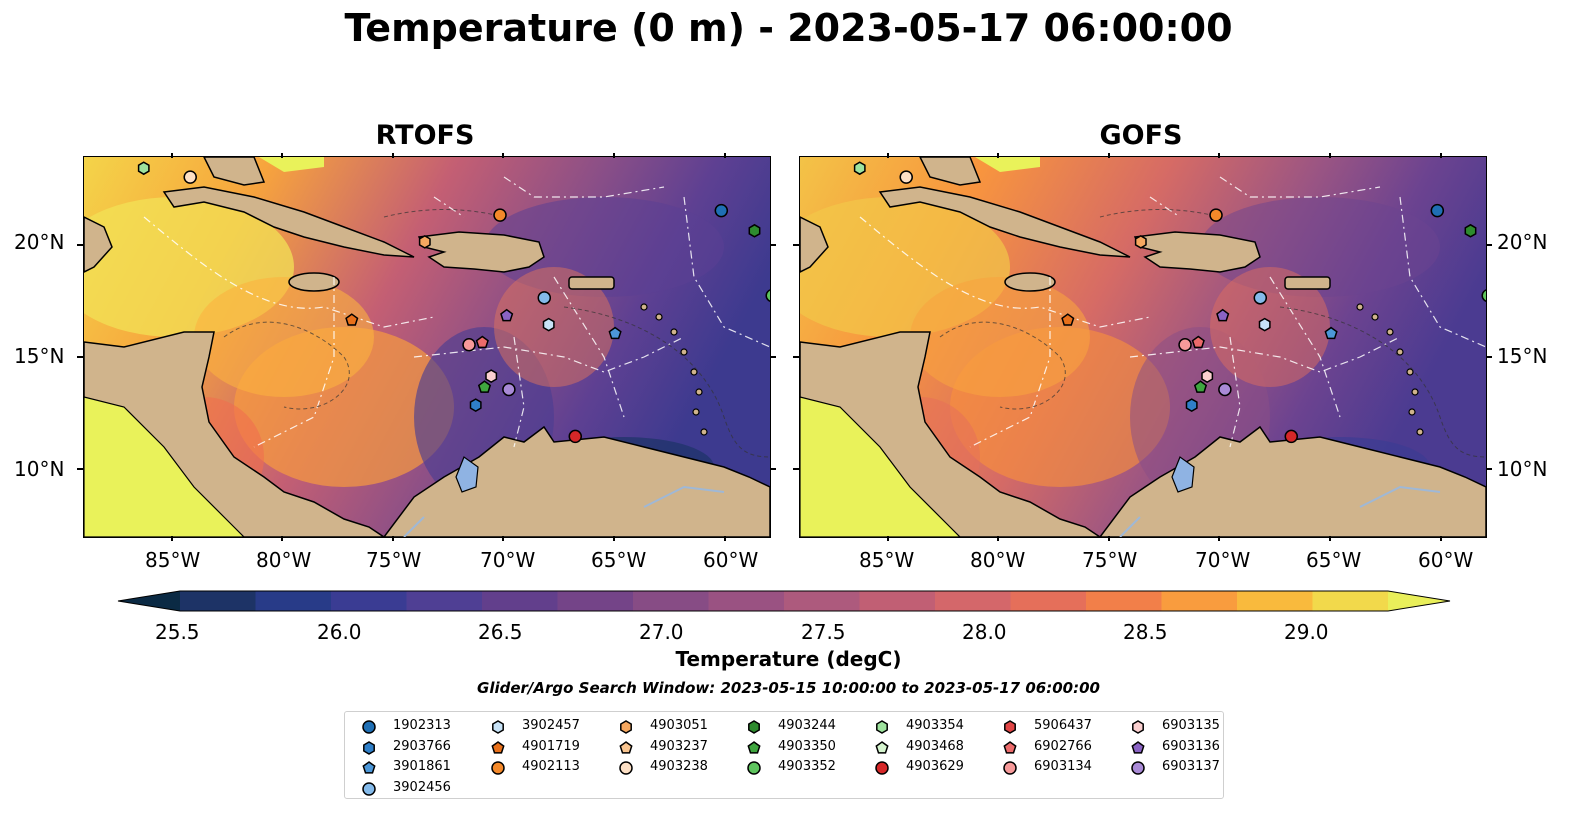 This screenshot has height=827, width=1577. I want to click on colorbar-tick-label: 26.5, so click(500, 632).